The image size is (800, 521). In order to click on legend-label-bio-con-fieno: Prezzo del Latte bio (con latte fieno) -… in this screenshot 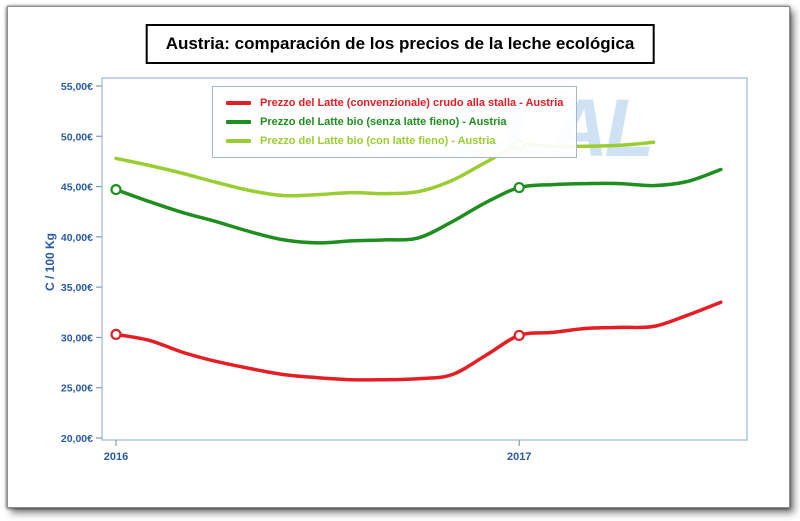, I will do `click(378, 140)`.